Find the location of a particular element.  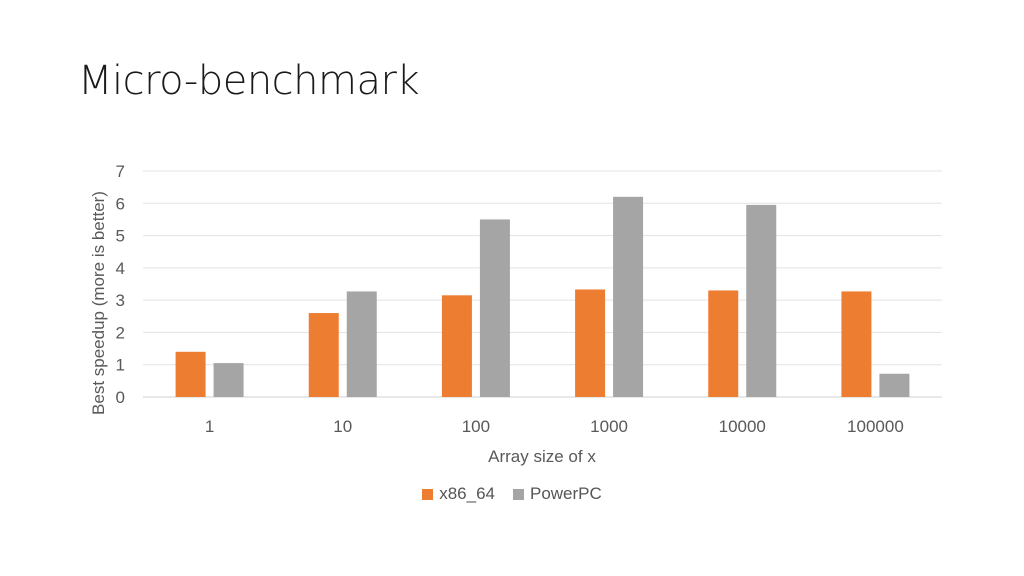

x-tick-label: 10000 is located at coordinates (742, 426).